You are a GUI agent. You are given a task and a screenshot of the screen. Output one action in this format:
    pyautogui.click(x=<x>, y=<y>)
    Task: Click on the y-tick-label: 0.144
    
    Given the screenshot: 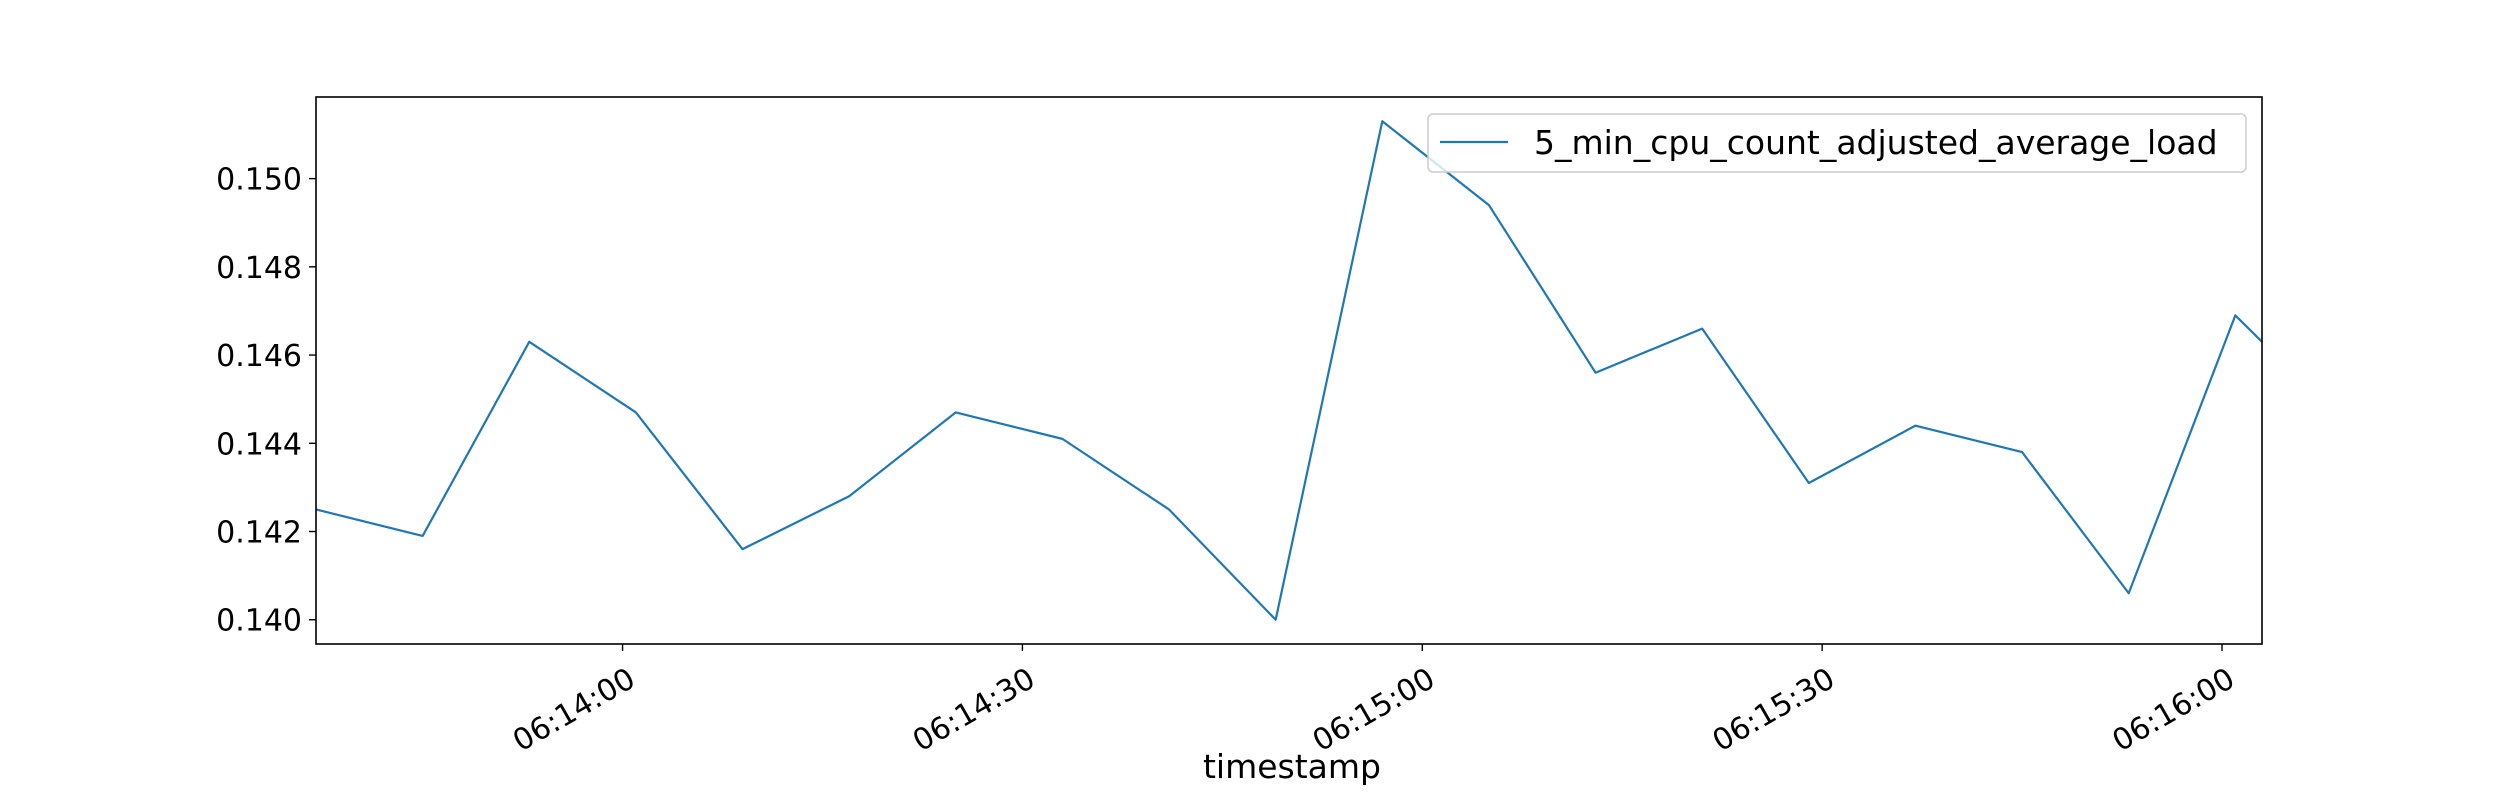 What is the action you would take?
    pyautogui.click(x=259, y=444)
    